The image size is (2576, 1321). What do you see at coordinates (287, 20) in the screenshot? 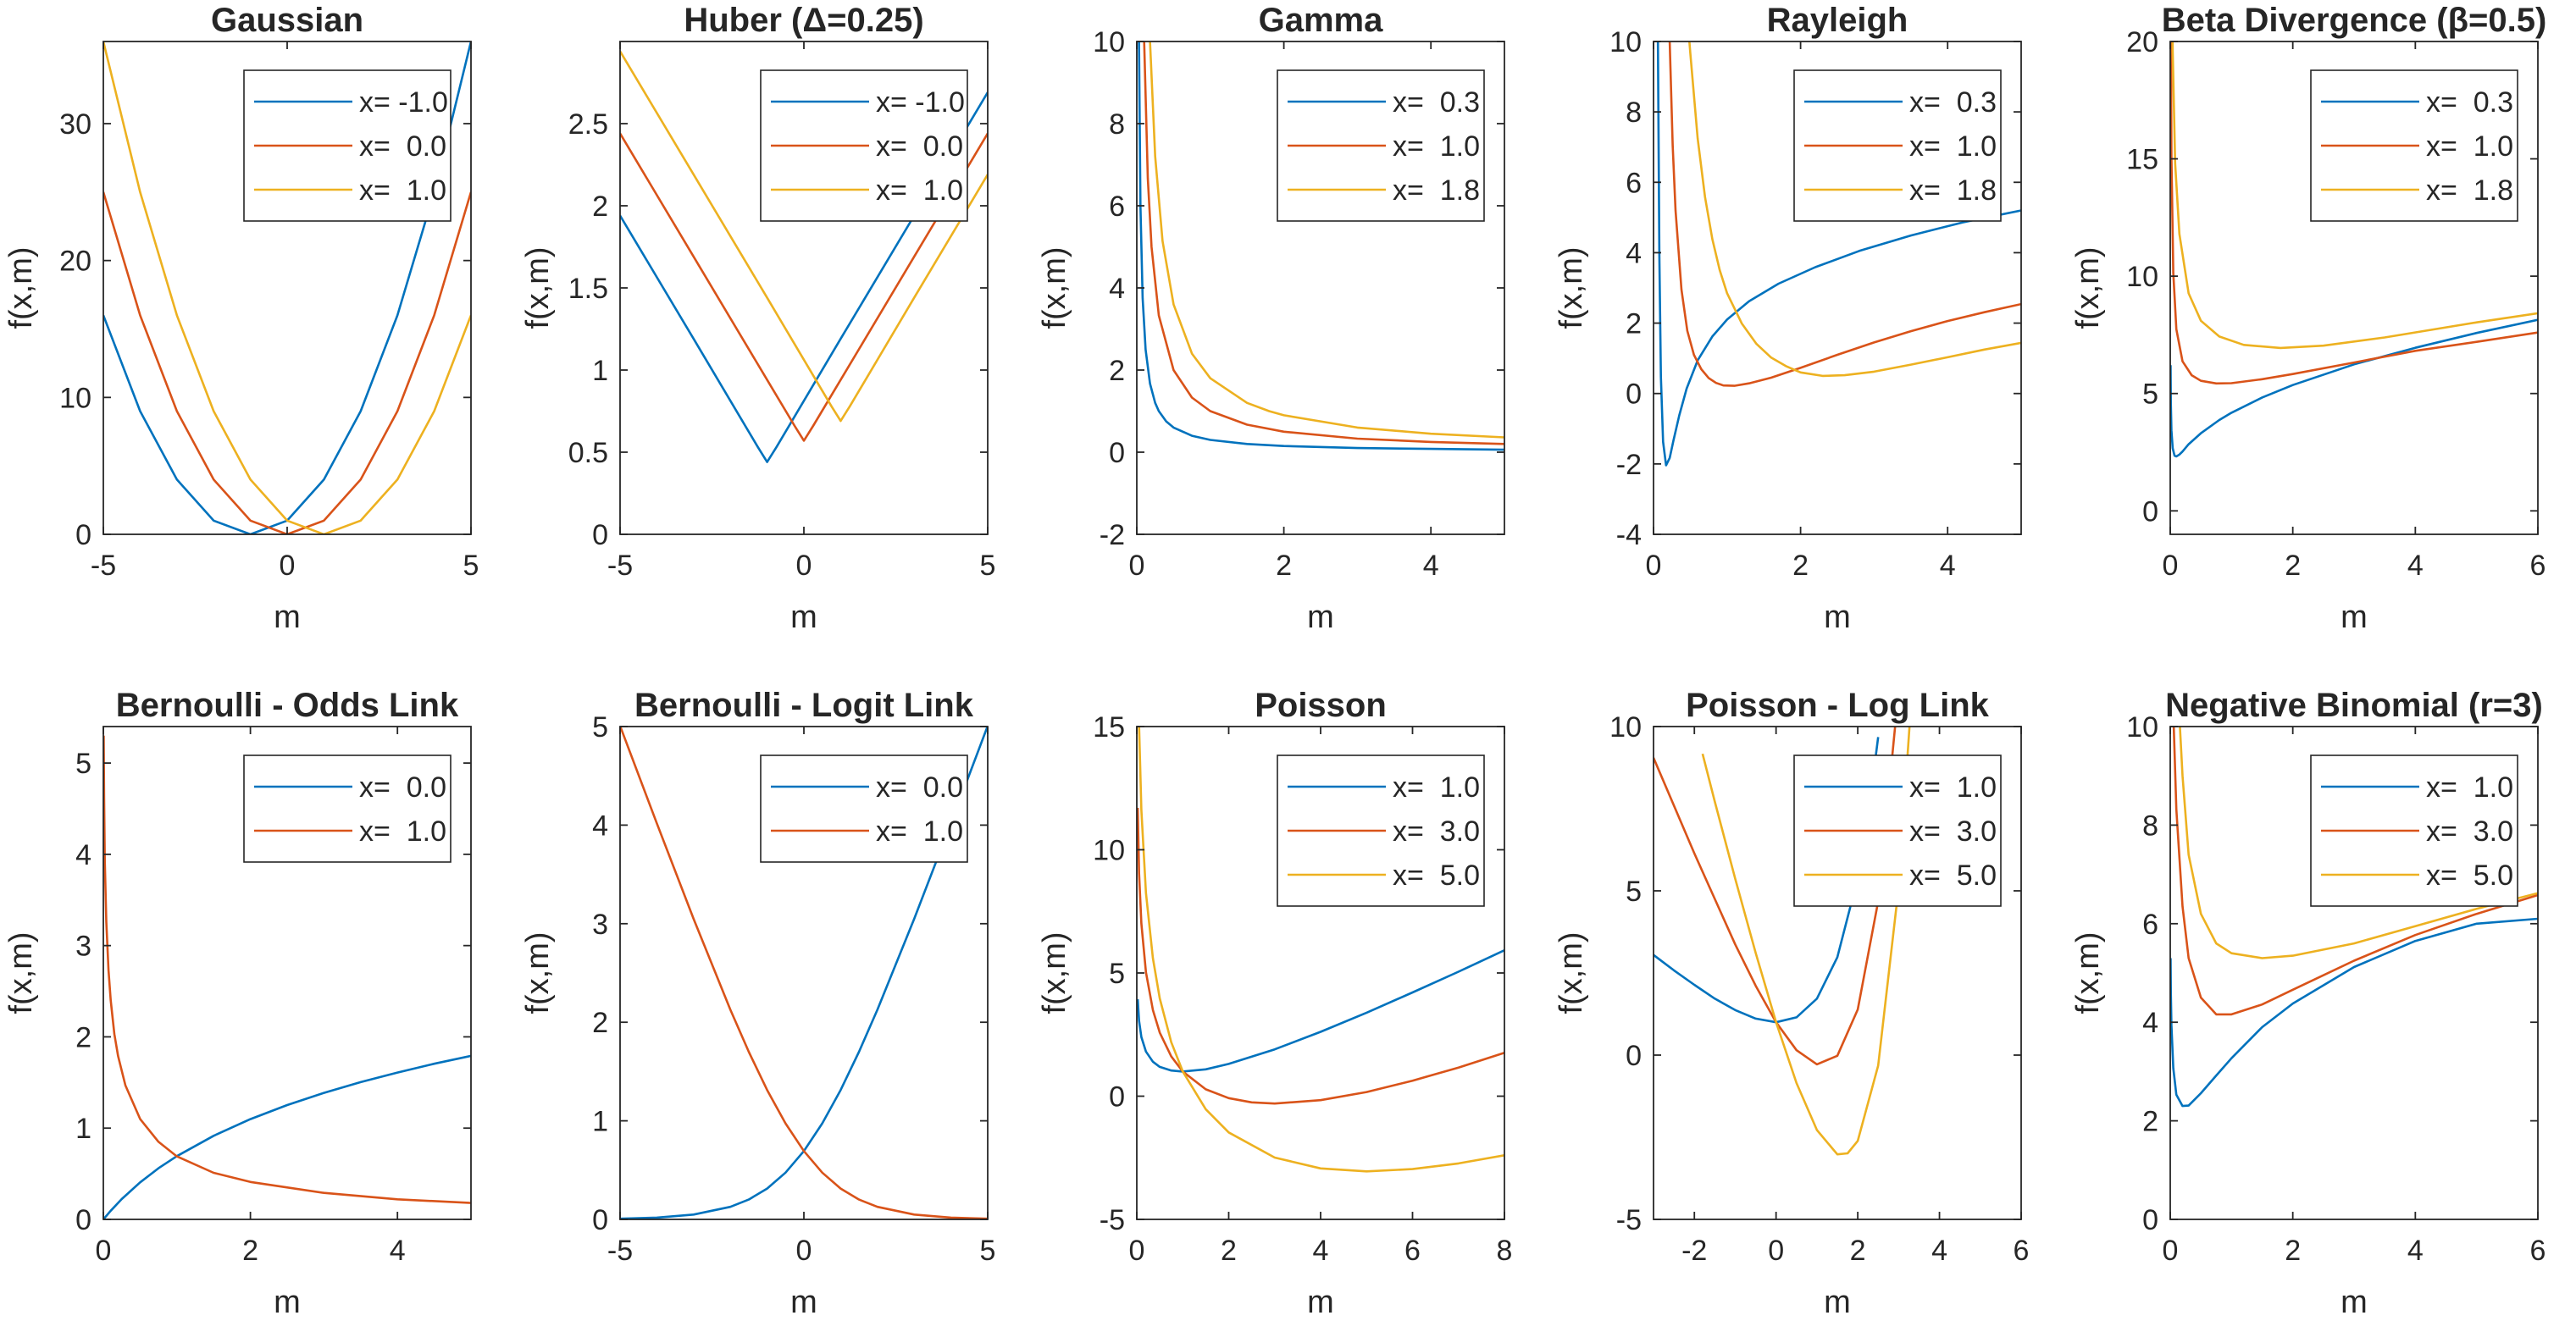
I see `subplot-title: Gaussian` at bounding box center [287, 20].